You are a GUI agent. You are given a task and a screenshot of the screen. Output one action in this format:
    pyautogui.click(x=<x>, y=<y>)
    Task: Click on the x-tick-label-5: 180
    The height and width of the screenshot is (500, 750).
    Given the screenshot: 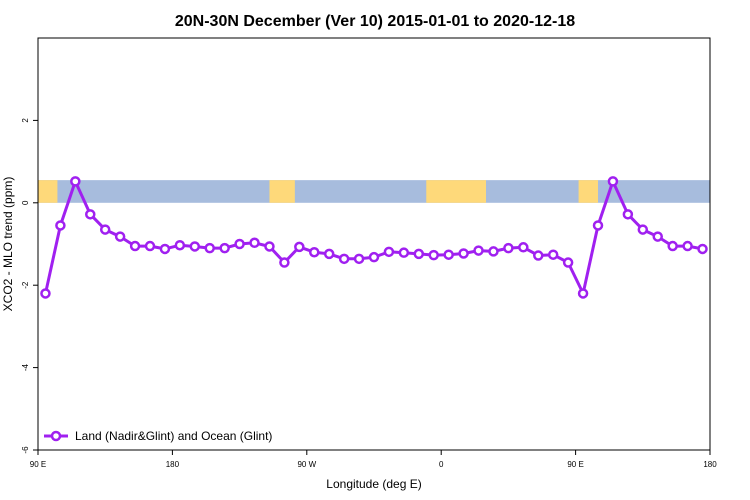 What is the action you would take?
    pyautogui.click(x=710, y=464)
    